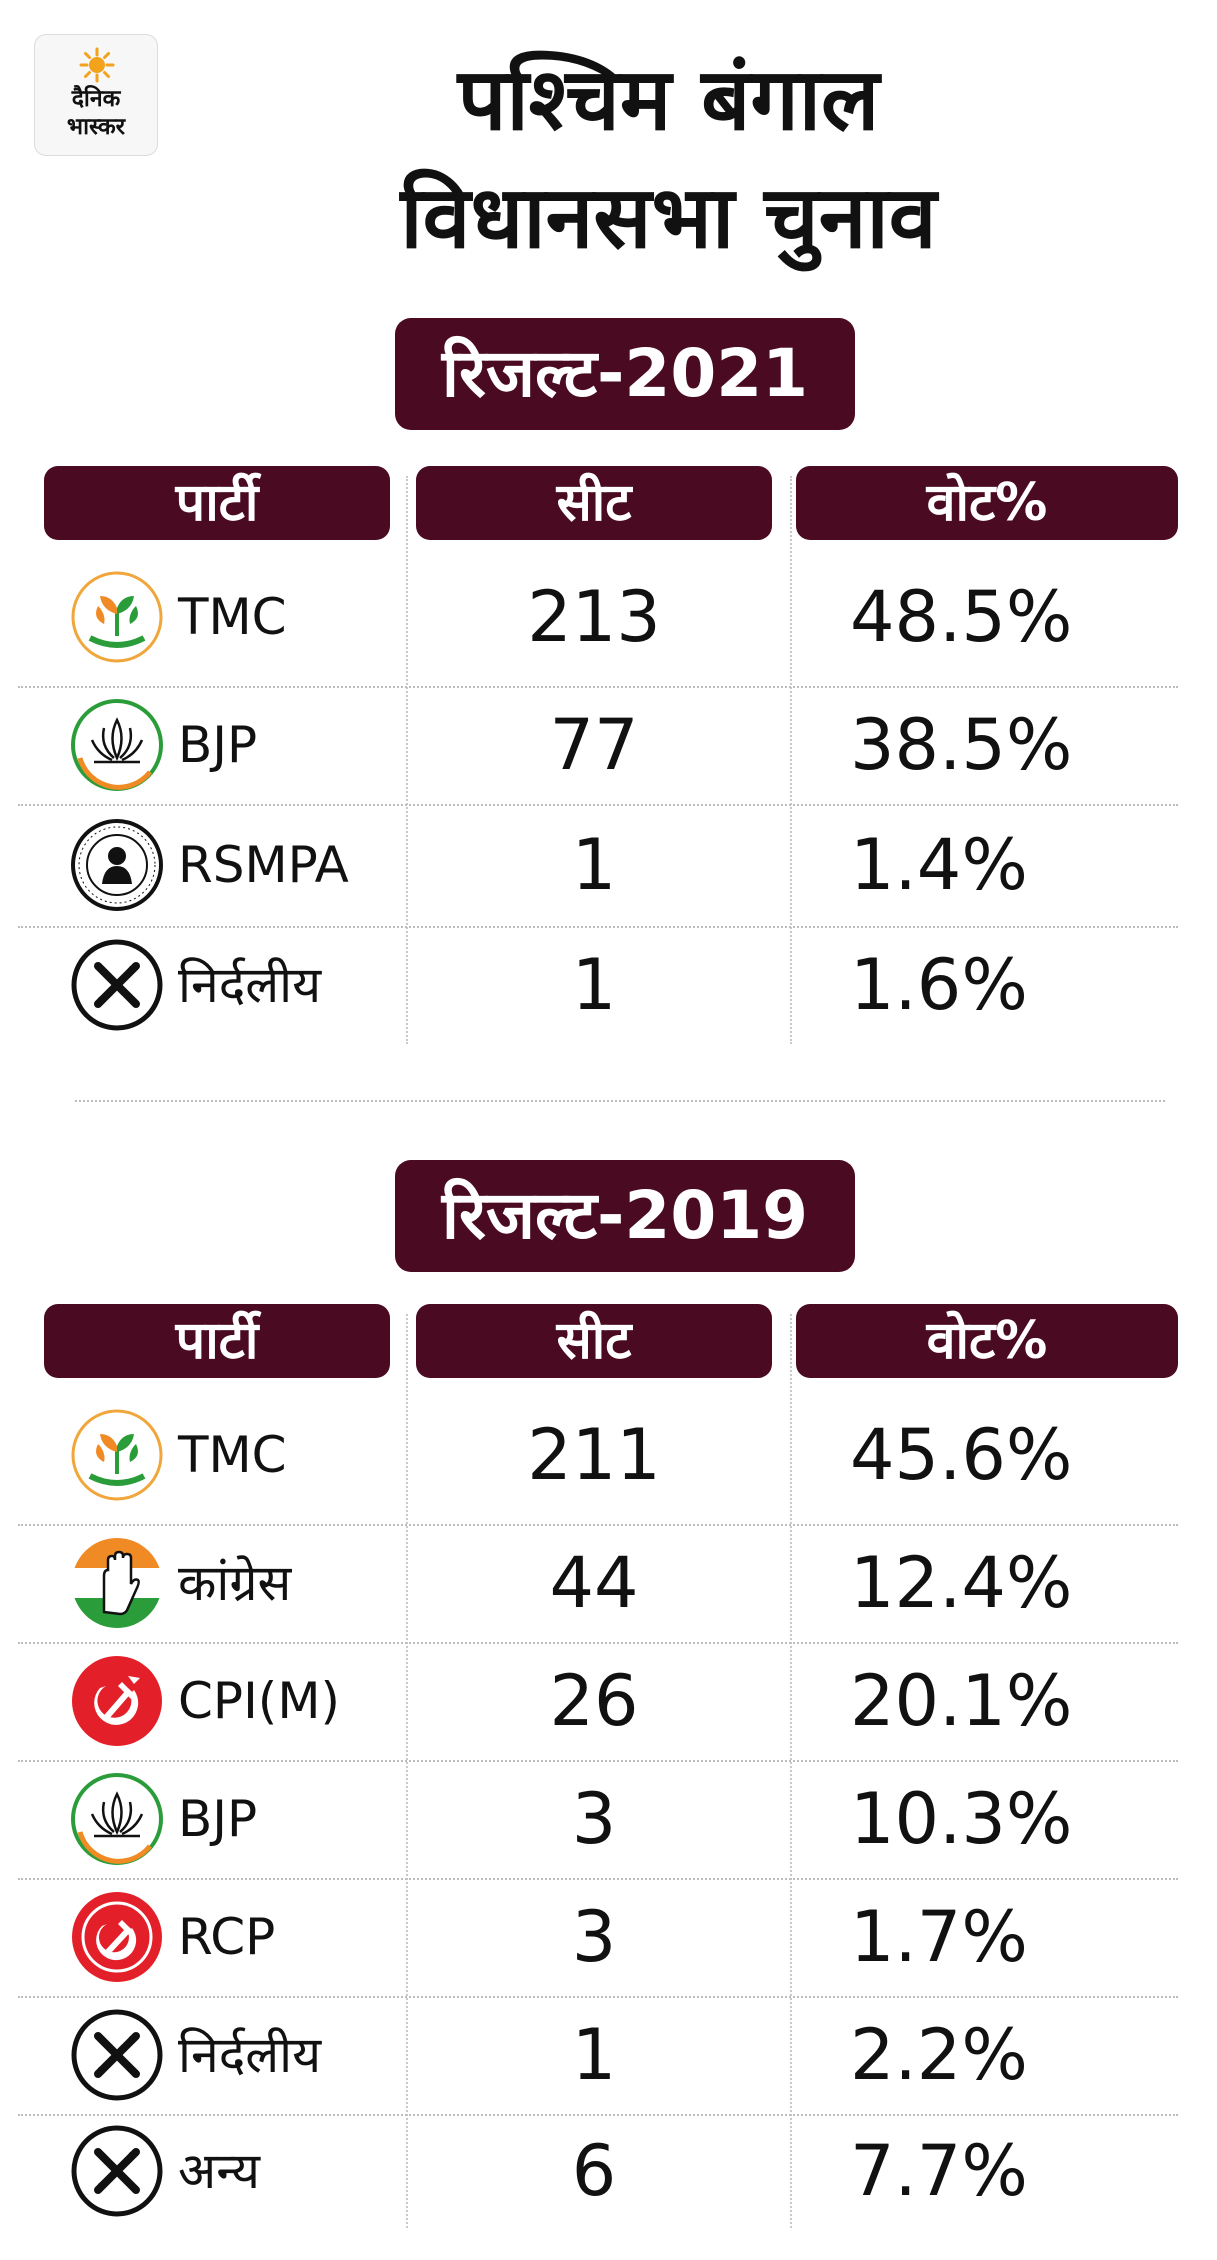 The width and height of the screenshot is (1217, 2260). Describe the element at coordinates (961, 1701) in the screenshot. I see `vote-percent: 20.1%` at that location.